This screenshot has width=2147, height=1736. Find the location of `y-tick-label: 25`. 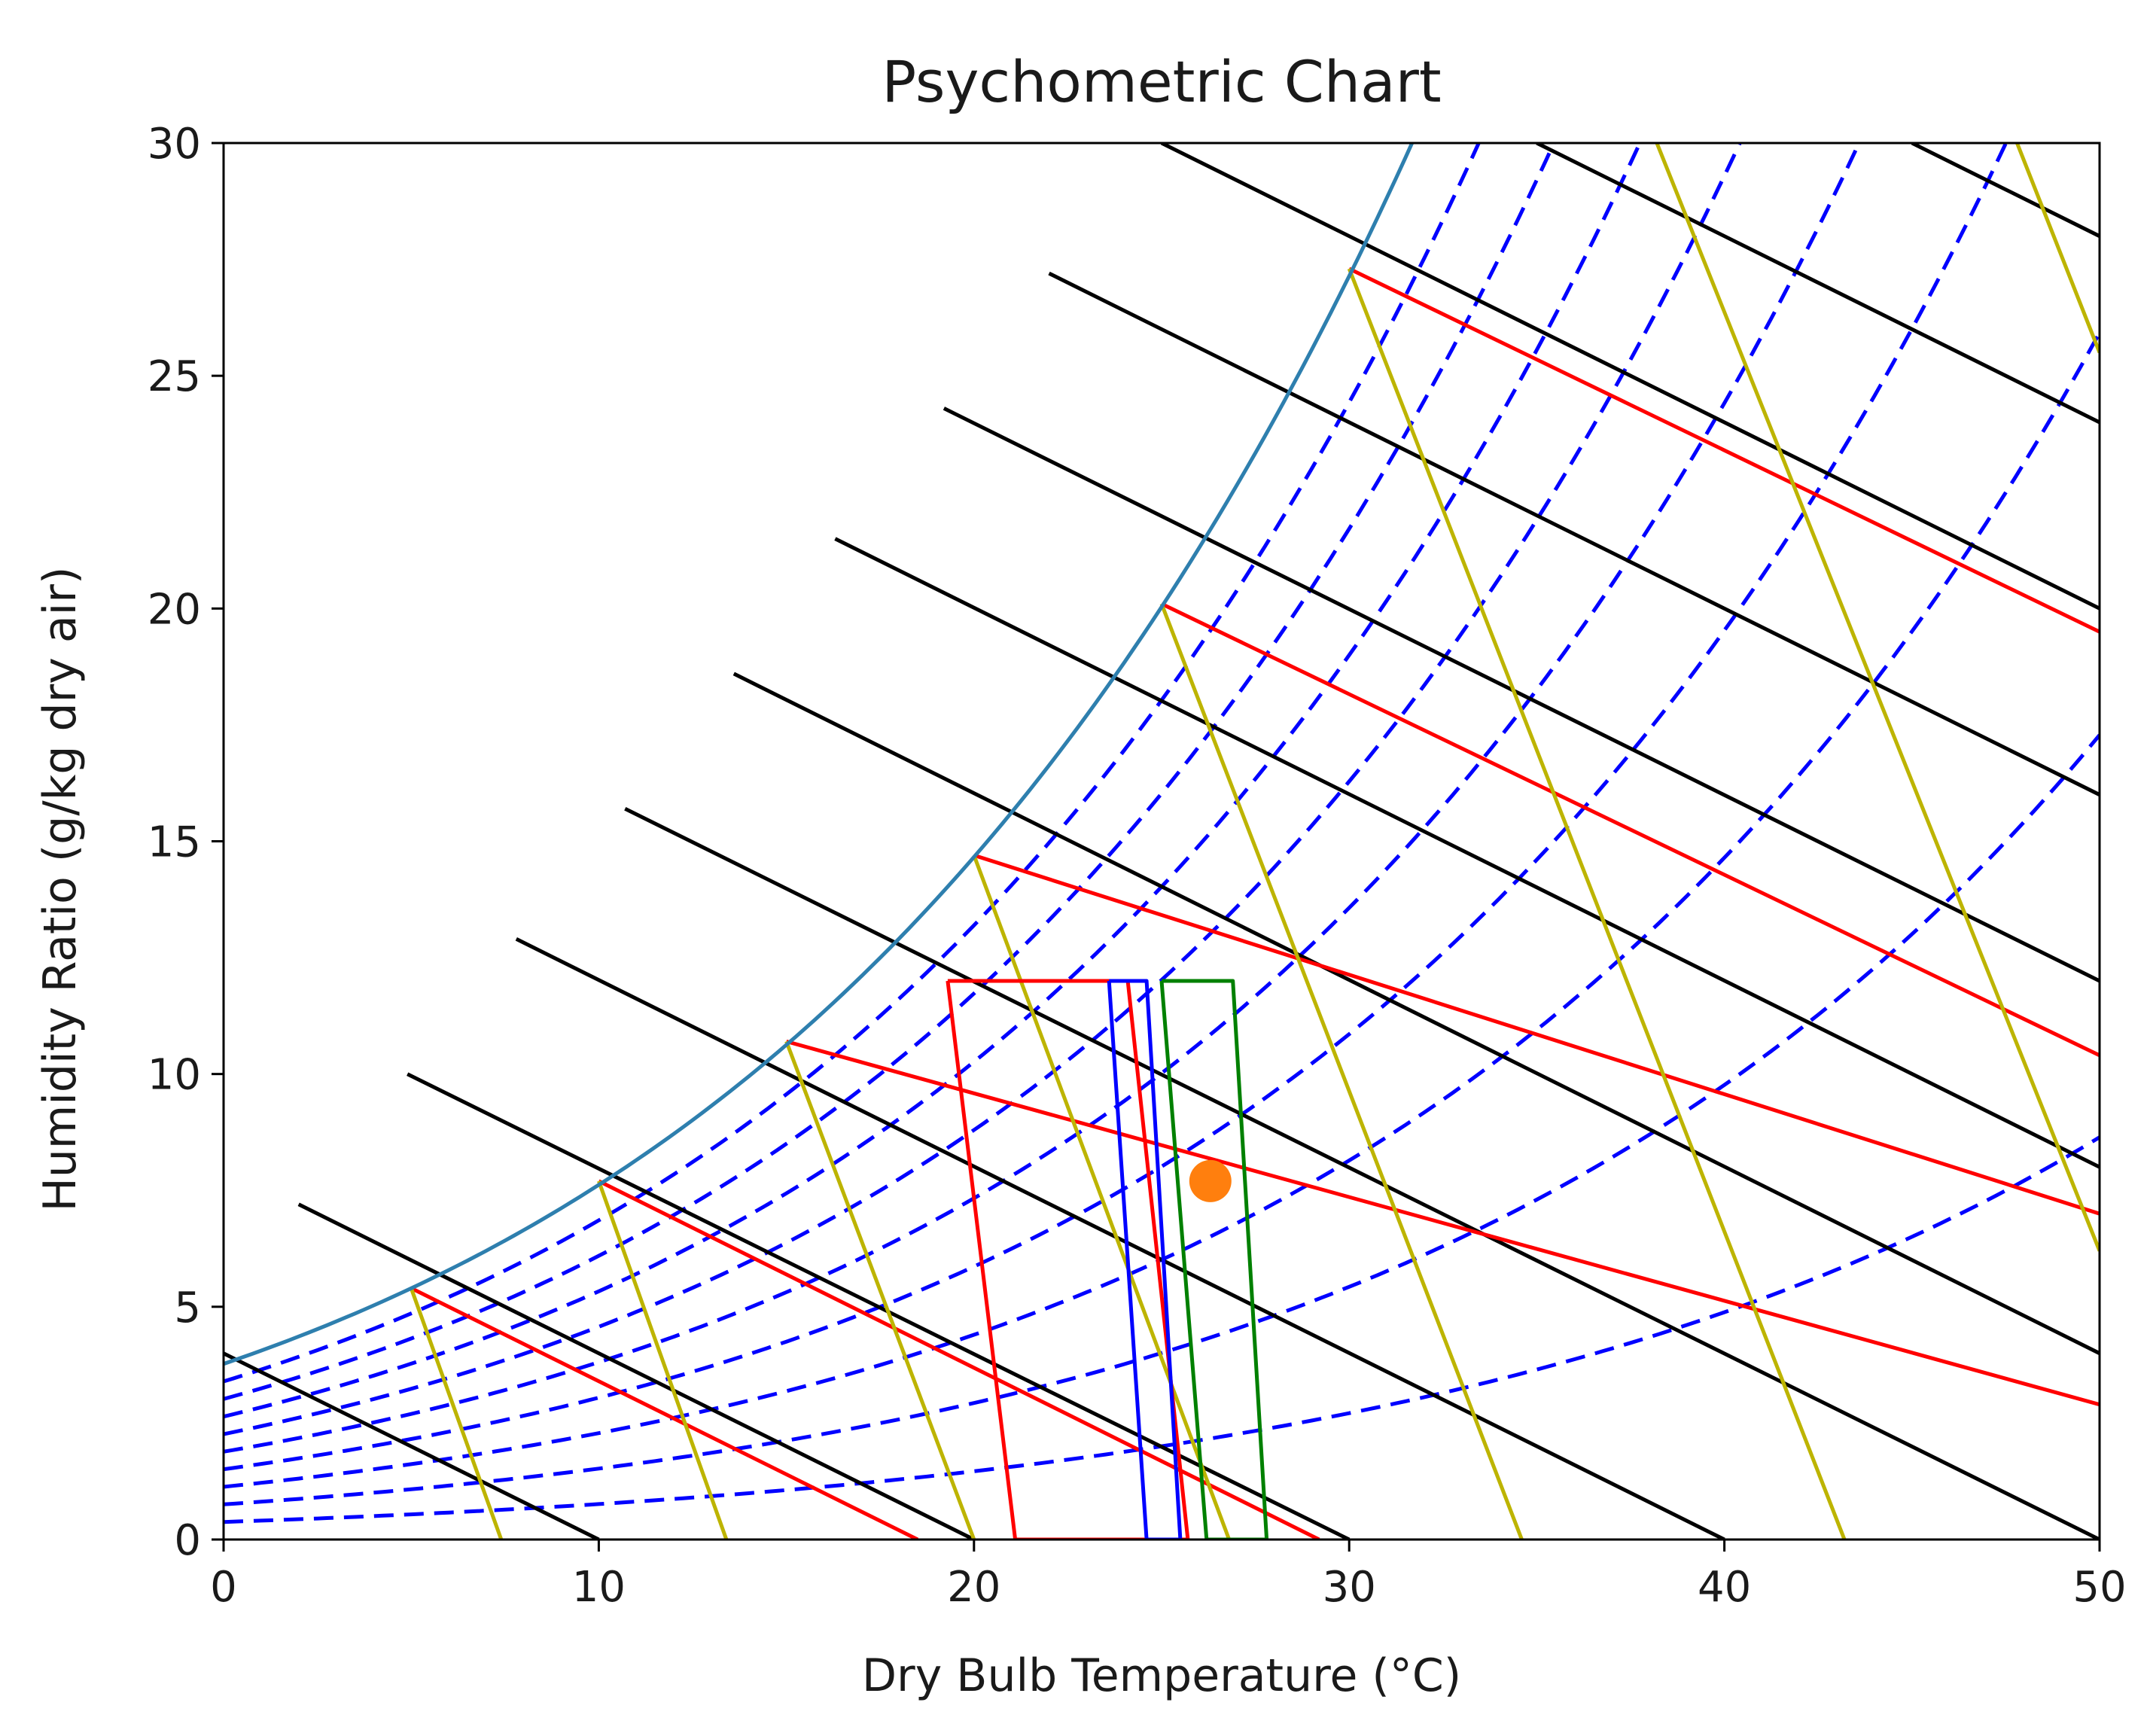

y-tick-label: 25 is located at coordinates (174, 376).